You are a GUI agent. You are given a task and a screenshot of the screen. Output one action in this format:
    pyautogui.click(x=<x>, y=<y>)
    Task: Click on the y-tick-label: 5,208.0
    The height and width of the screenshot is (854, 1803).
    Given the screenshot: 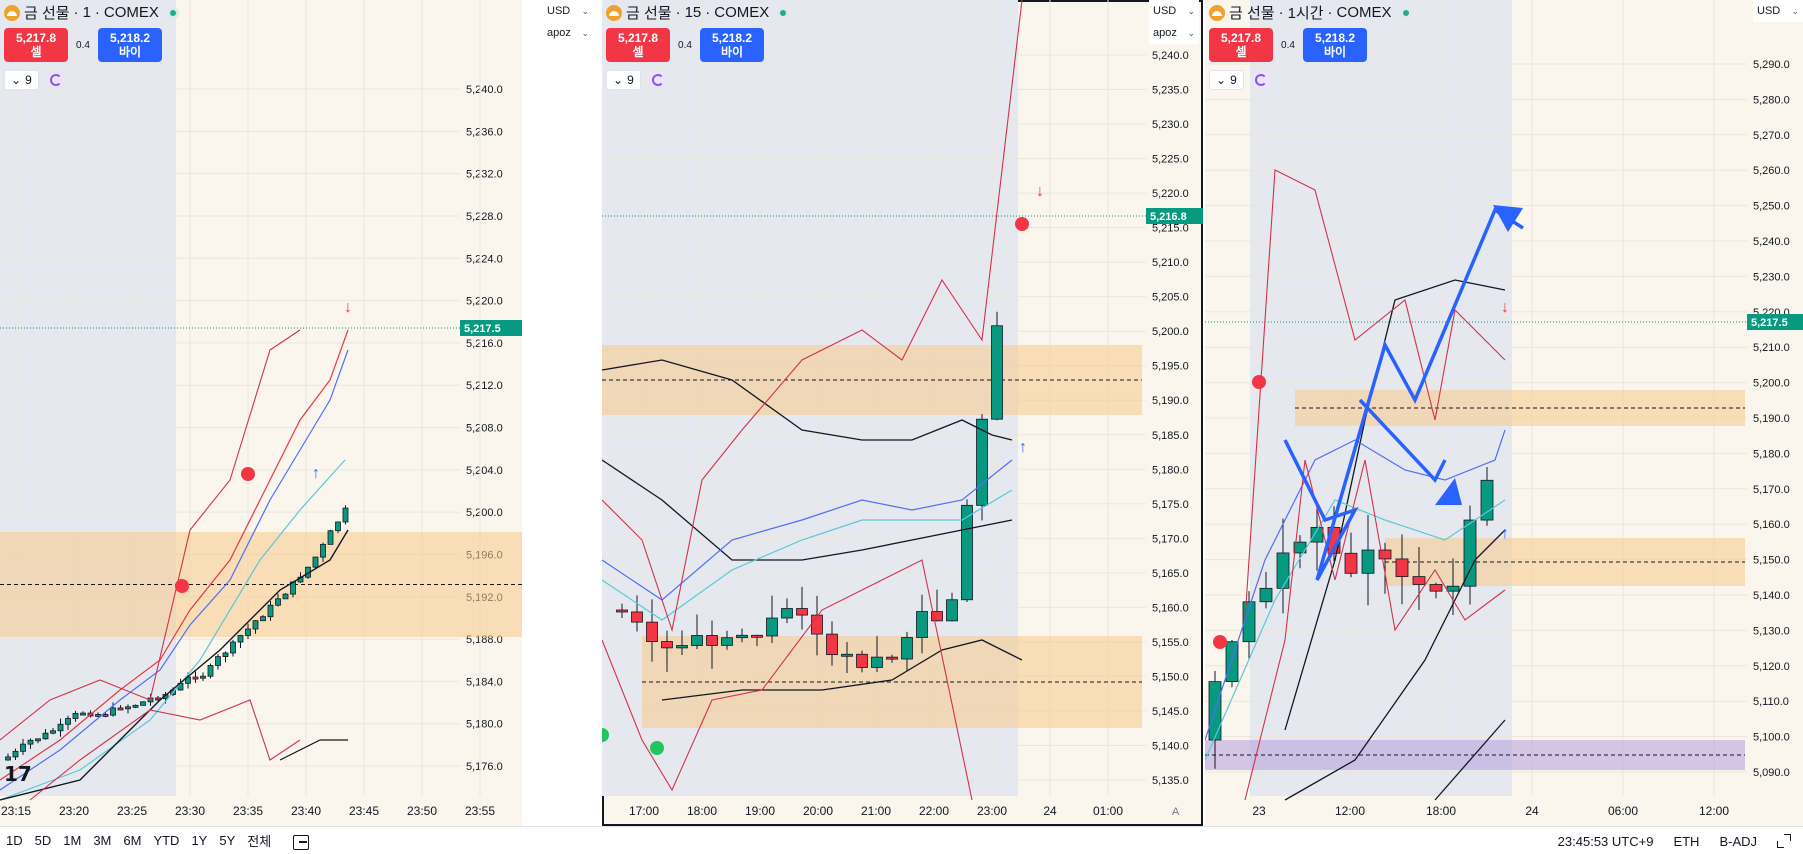 What is the action you would take?
    pyautogui.click(x=484, y=429)
    